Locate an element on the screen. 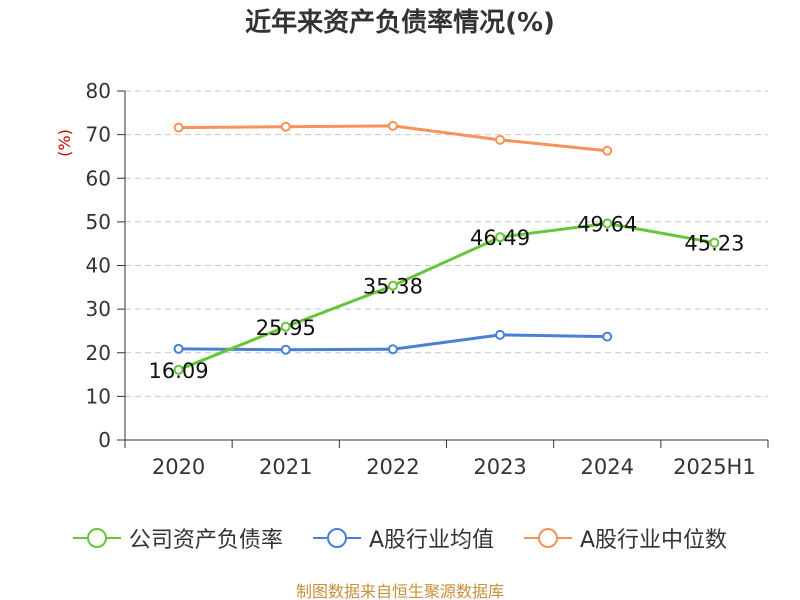 The image size is (800, 600). legend-item-industry-mean: A股行业均值 is located at coordinates (403, 538).